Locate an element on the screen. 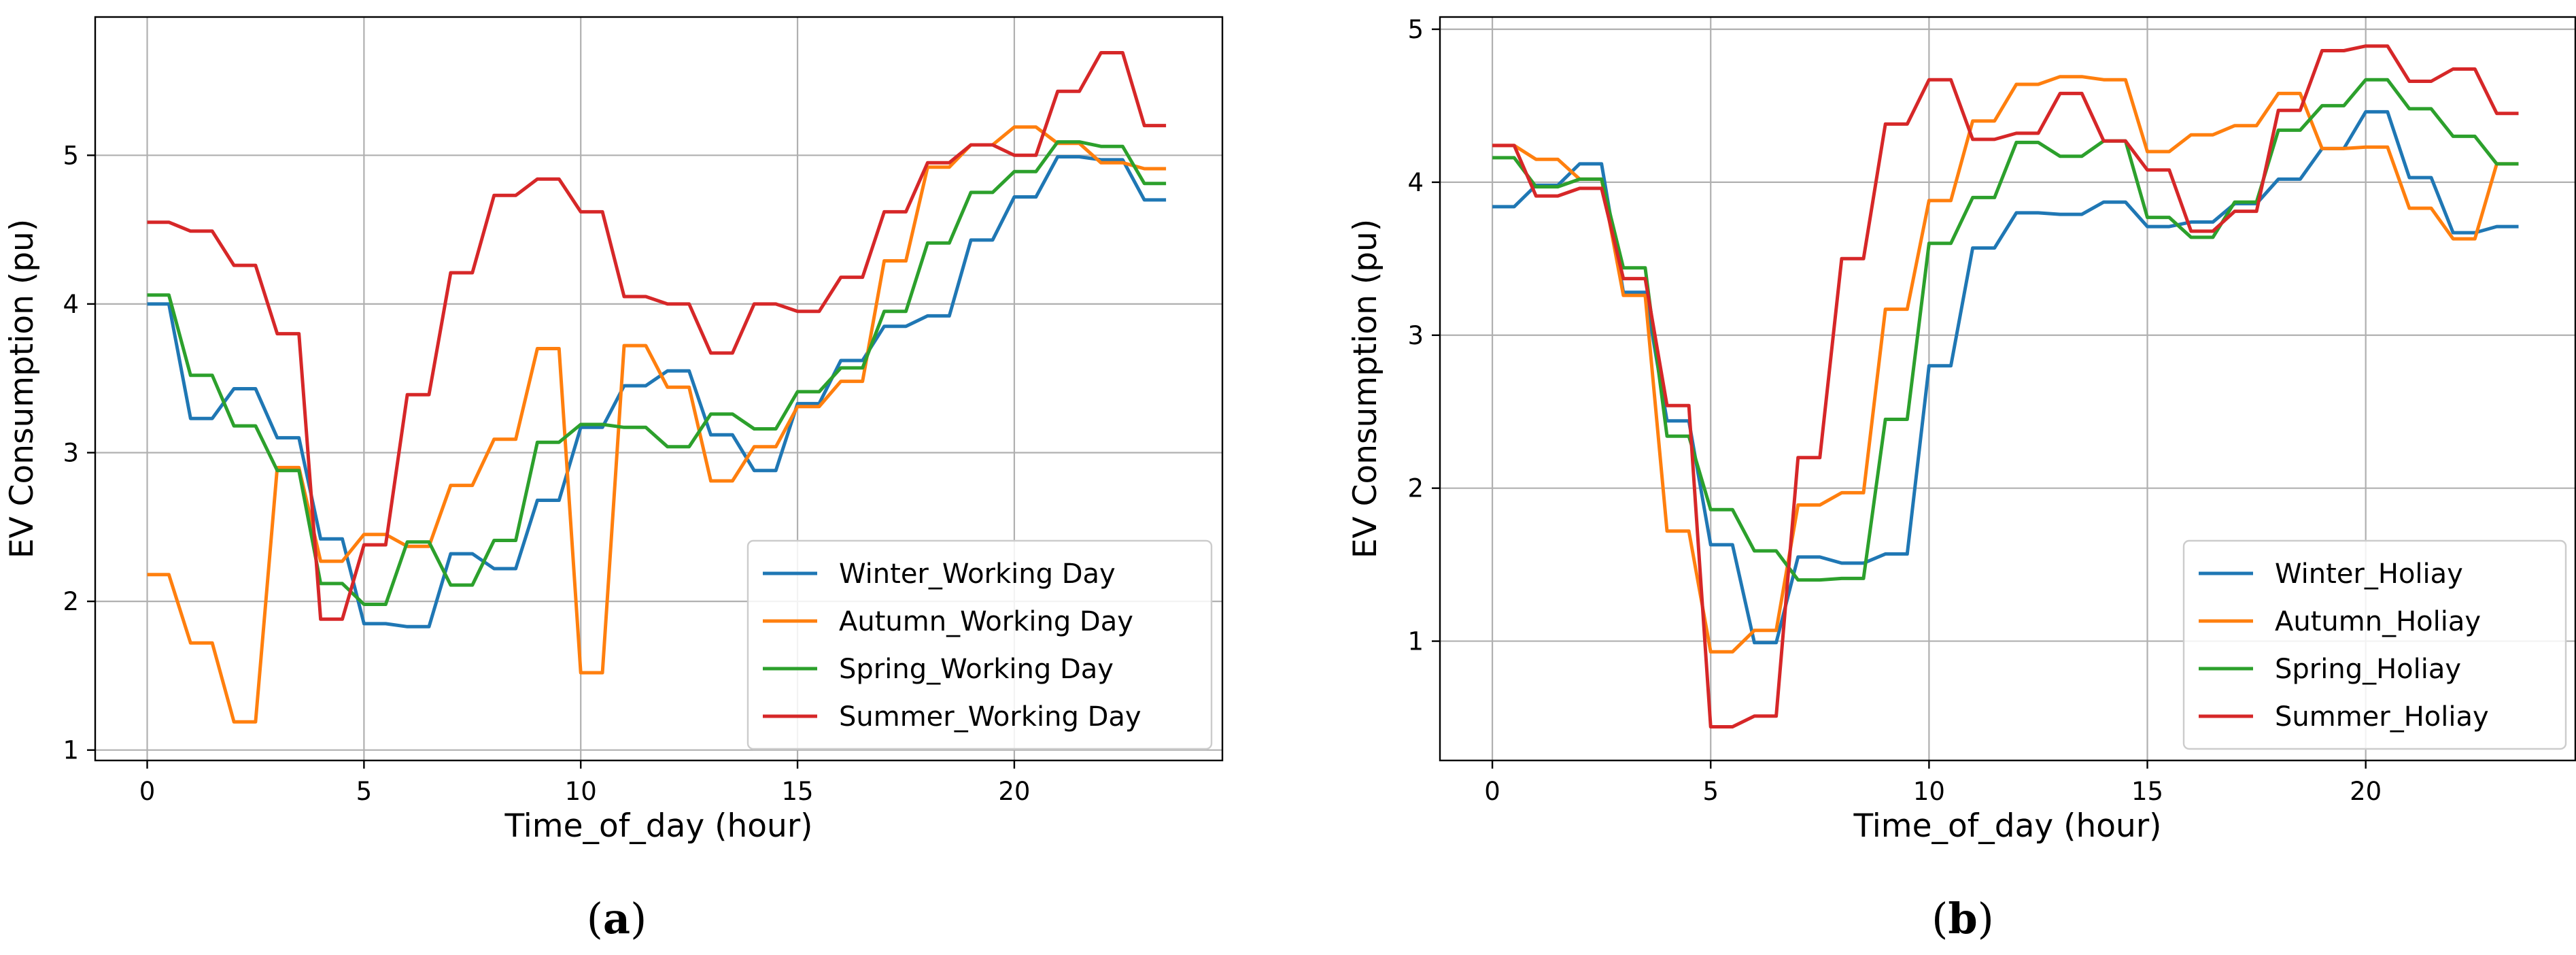  legend-label-spring-working-day: Spring_Working Day is located at coordinates (976, 669).